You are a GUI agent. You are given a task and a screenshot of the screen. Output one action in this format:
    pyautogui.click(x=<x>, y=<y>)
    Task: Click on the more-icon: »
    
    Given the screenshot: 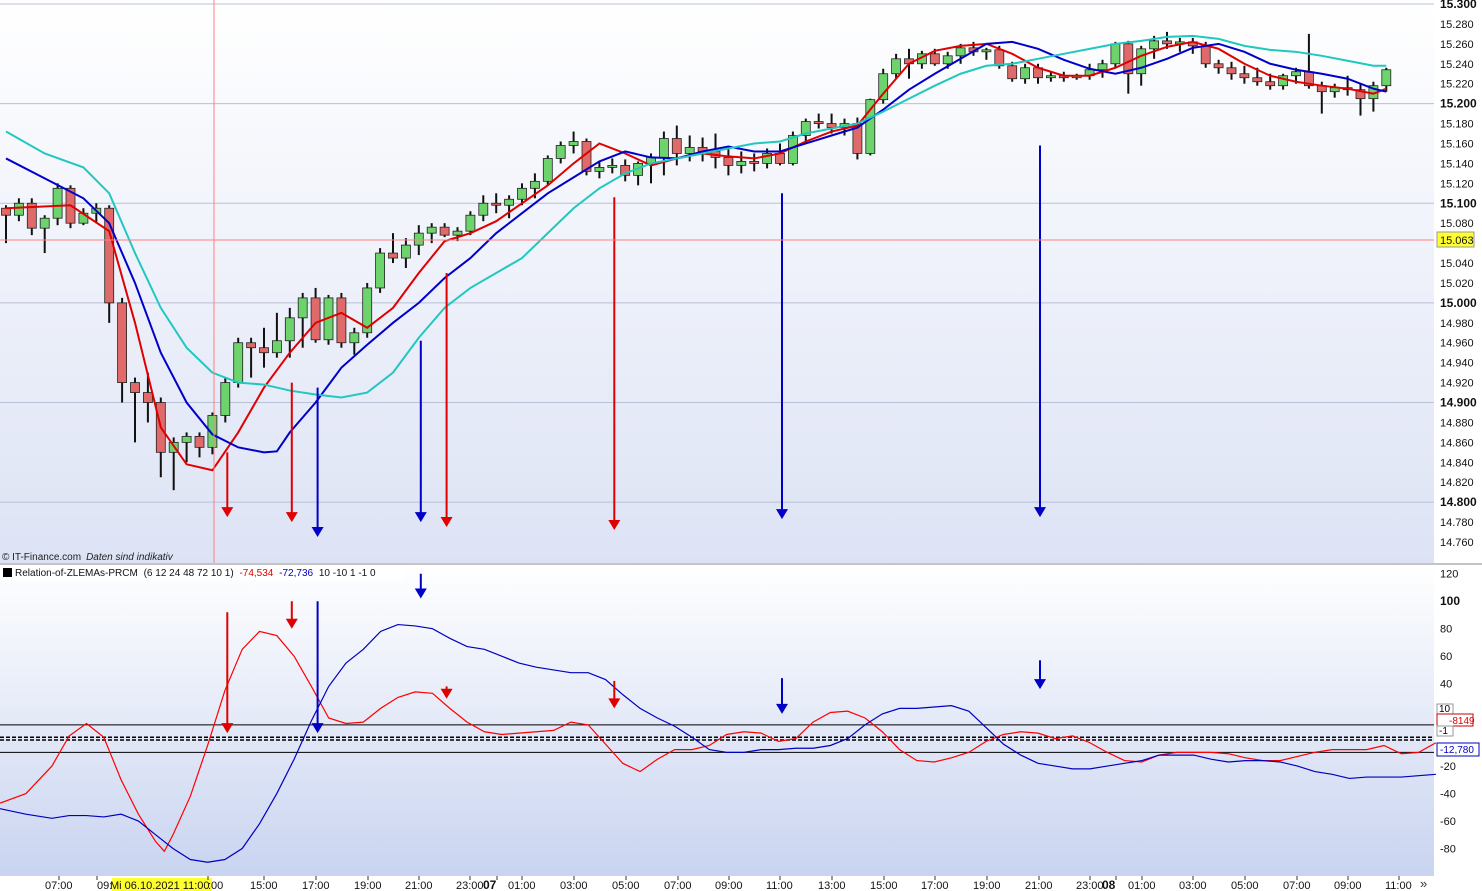 What is the action you would take?
    pyautogui.click(x=1423, y=883)
    